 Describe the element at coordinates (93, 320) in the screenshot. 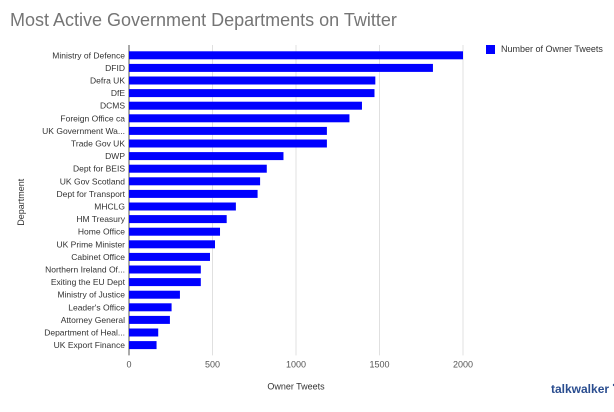

I see `category-label: Attorney General` at that location.